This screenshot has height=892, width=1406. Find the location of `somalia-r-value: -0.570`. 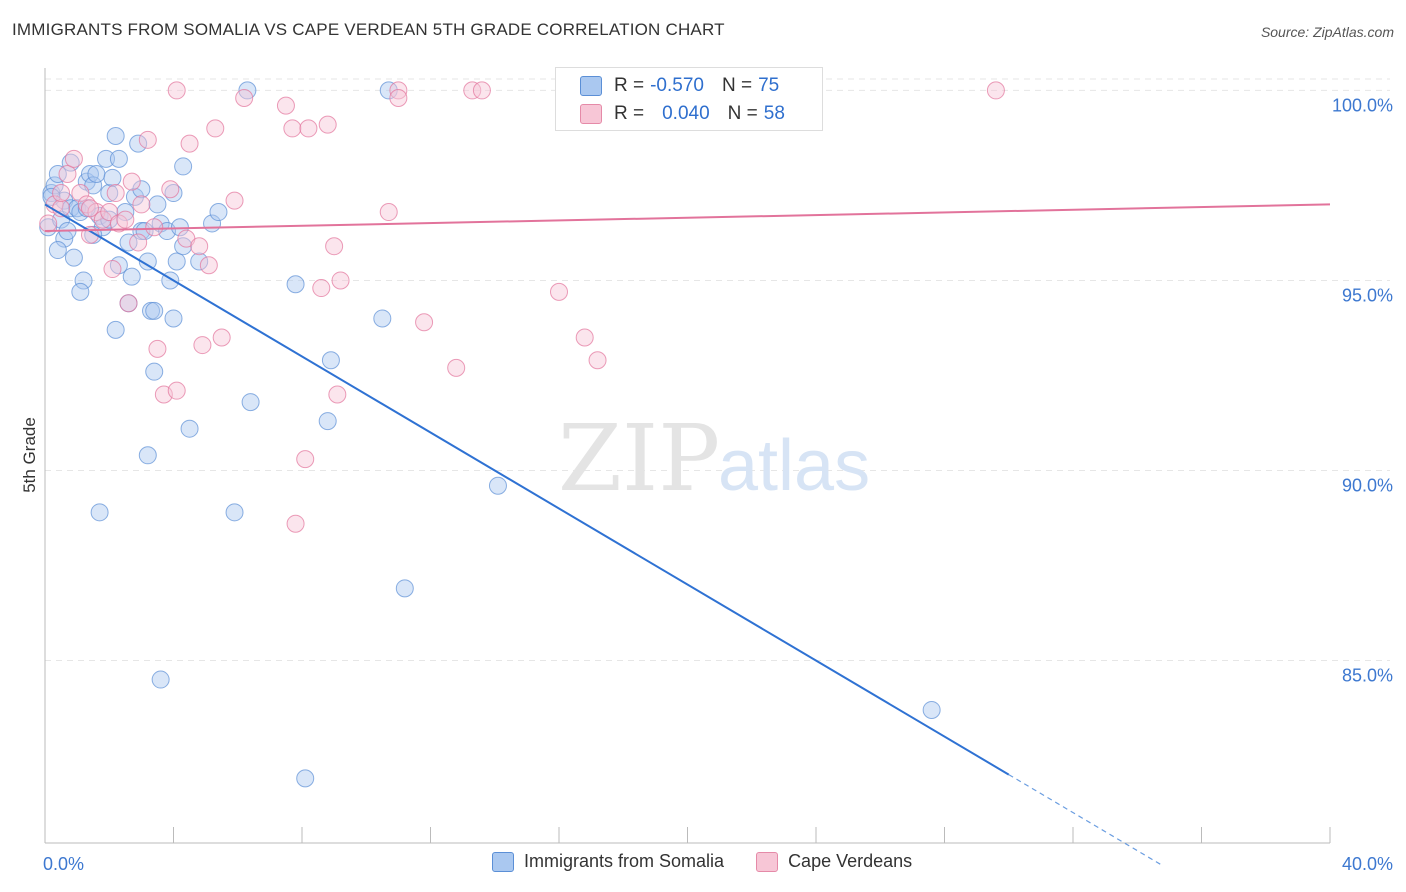

somalia-r-value: -0.570 is located at coordinates (677, 85).